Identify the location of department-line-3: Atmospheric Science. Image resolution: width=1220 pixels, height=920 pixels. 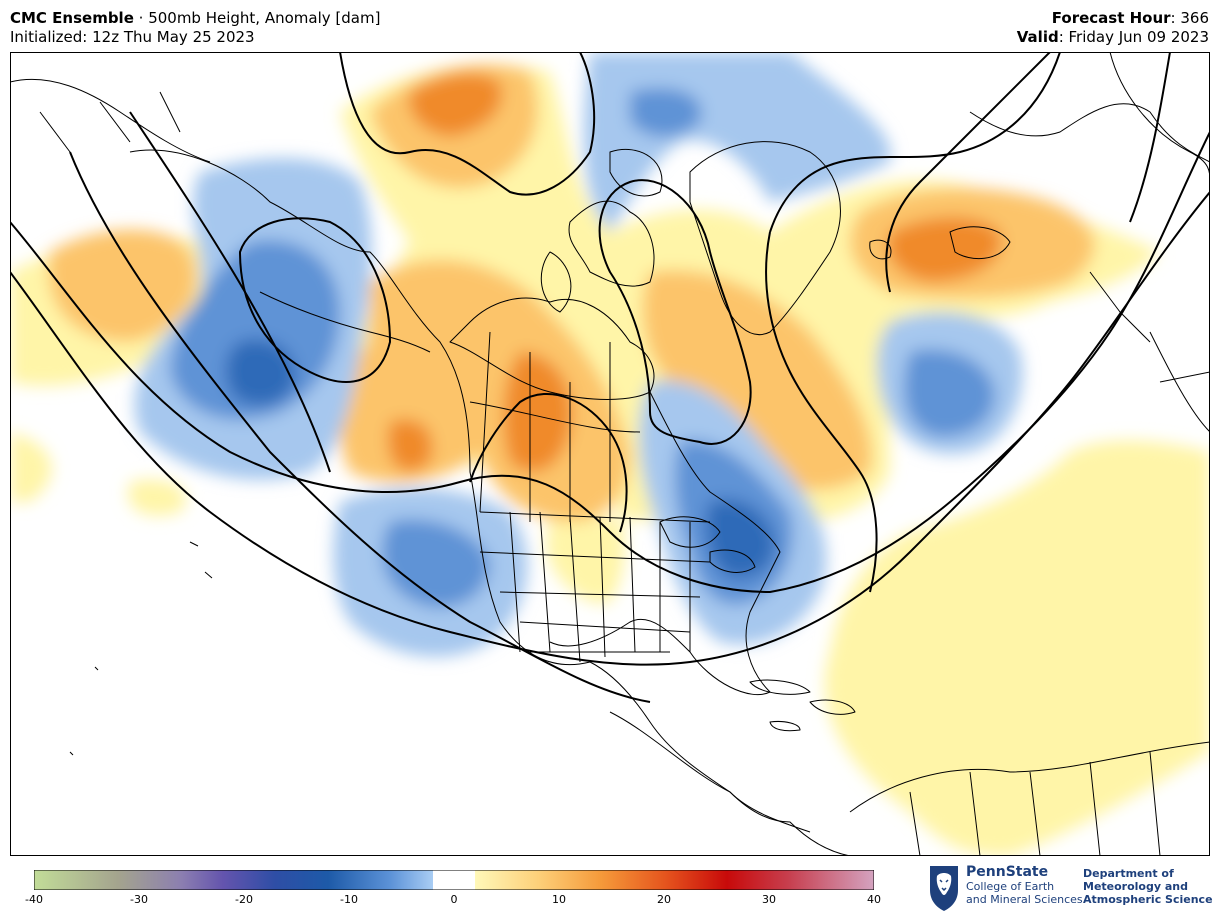
(1148, 899).